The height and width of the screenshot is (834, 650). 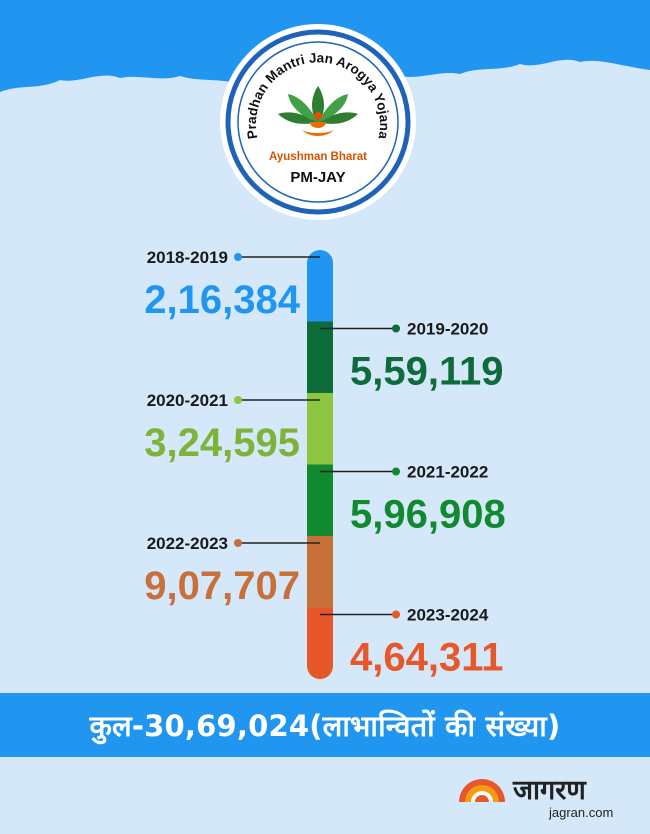 What do you see at coordinates (222, 586) in the screenshot?
I see `value-label: 9,07,707` at bounding box center [222, 586].